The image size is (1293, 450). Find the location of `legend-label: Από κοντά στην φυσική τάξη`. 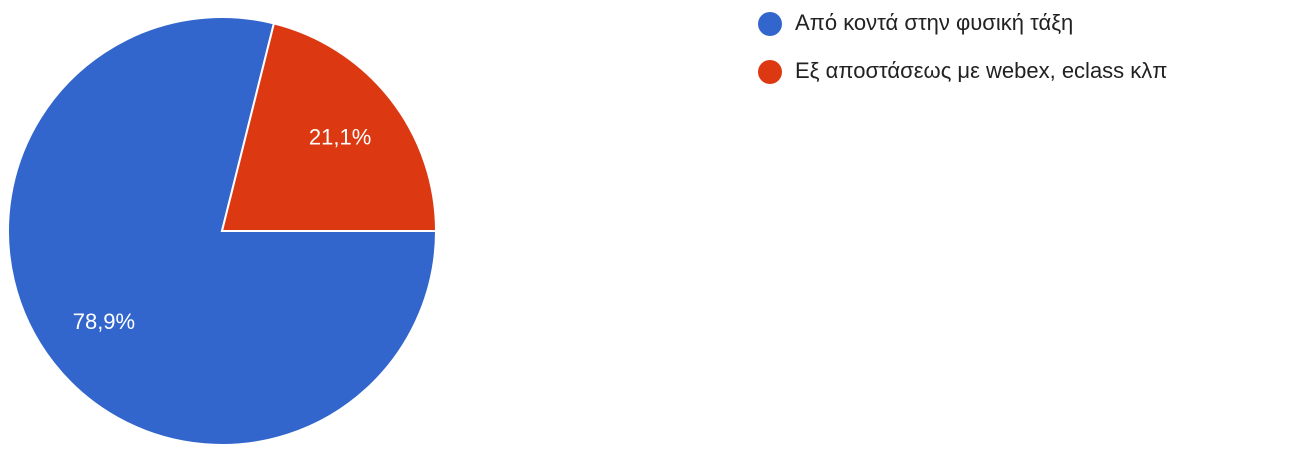

legend-label: Από κοντά στην φυσική τάξη is located at coordinates (934, 22).